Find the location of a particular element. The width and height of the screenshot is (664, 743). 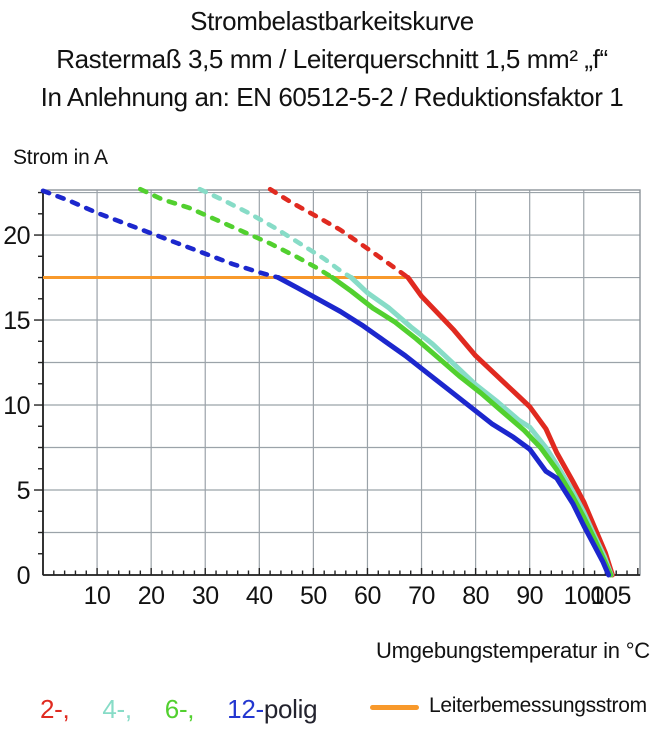

legend-pole-counts: 2-, 4-, 6-, 12-polig is located at coordinates (179, 709).